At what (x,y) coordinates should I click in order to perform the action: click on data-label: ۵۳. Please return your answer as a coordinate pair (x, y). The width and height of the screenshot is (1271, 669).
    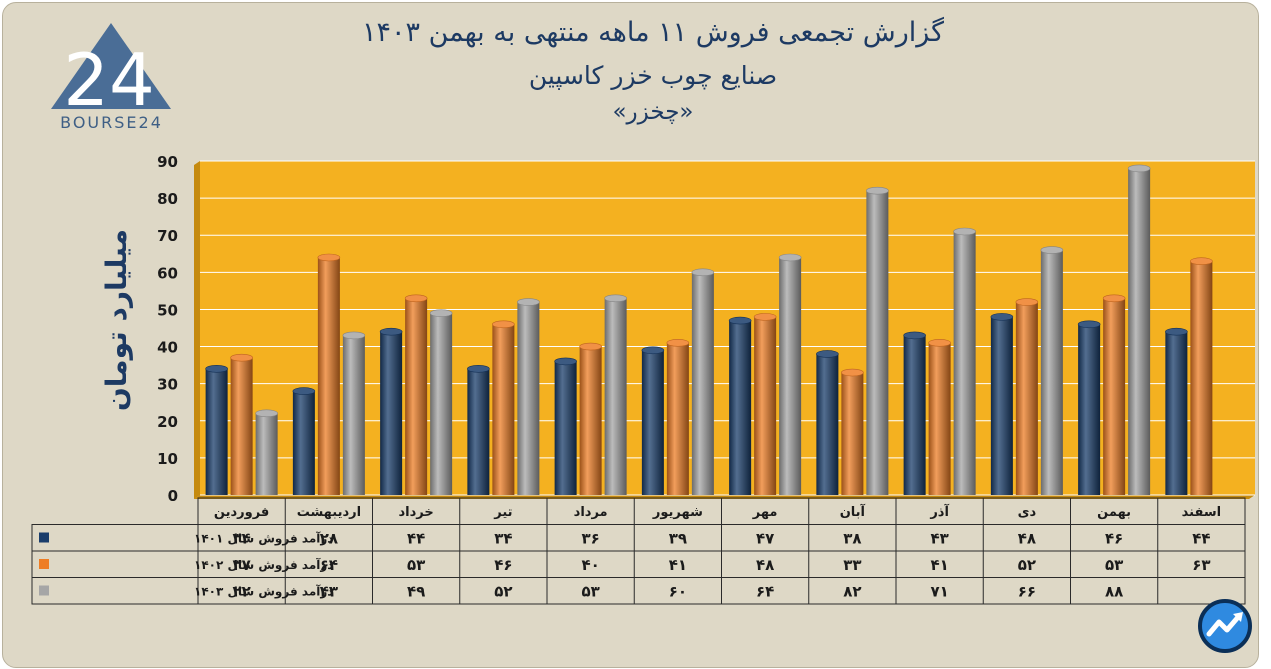
    Looking at the image, I should click on (1114, 565).